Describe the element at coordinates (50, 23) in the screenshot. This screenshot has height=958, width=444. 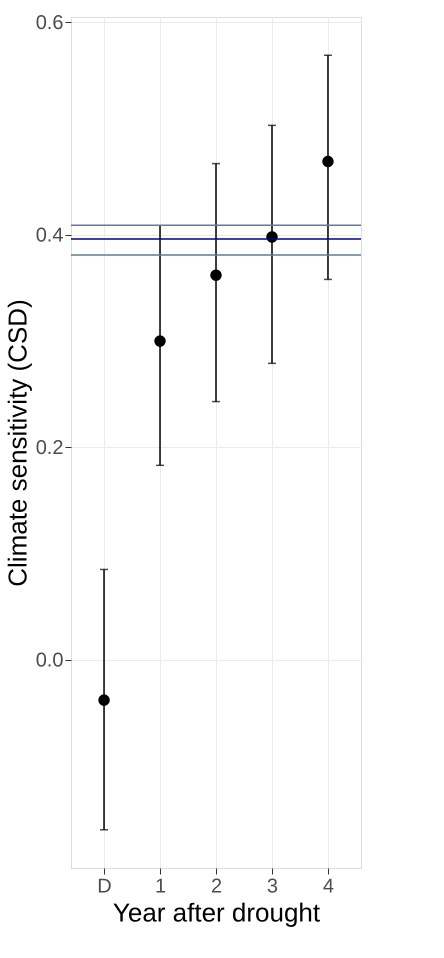
I see `y-tick-label: 0.6` at that location.